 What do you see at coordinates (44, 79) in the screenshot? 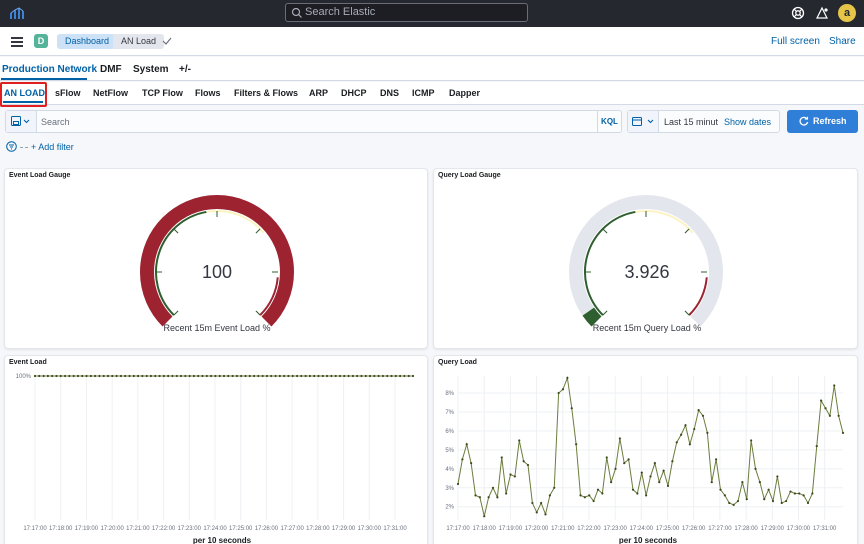
I see `active-tab-indicator` at bounding box center [44, 79].